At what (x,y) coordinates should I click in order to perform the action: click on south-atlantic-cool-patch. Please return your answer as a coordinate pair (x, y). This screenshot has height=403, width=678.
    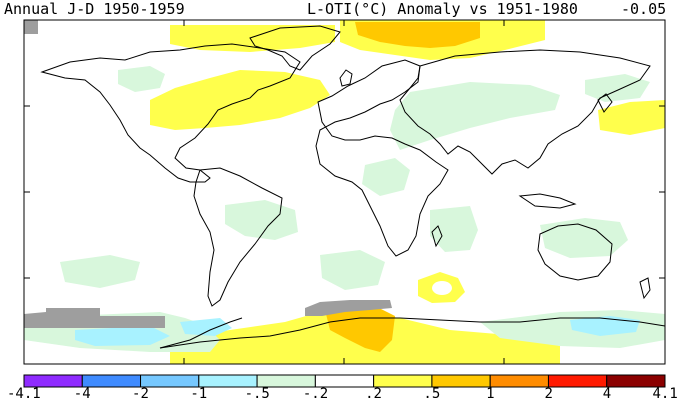
    Looking at the image, I should click on (352, 270).